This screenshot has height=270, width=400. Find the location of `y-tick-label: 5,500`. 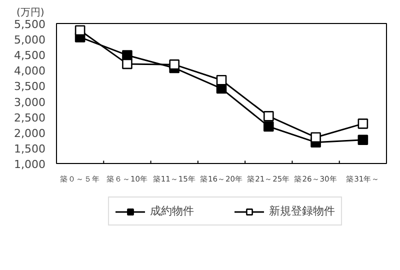

y-tick-label: 5,500 is located at coordinates (30, 24).